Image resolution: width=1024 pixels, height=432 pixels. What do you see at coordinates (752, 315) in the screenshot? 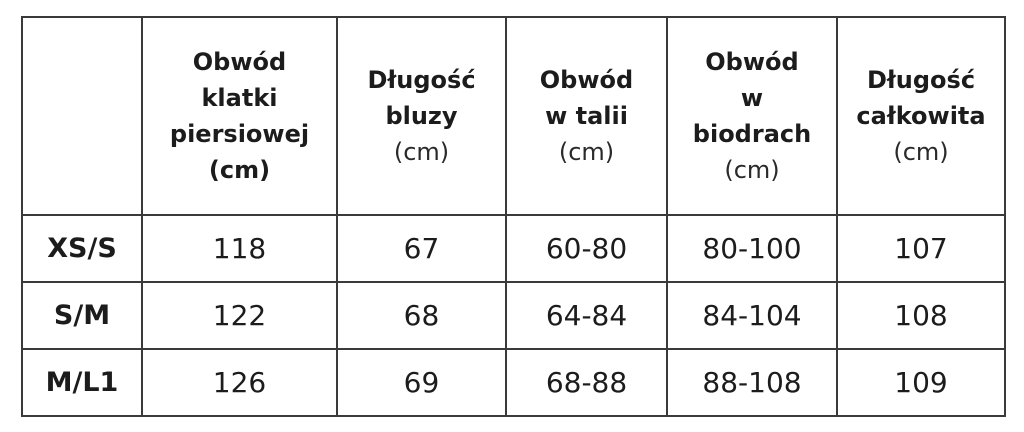
I see `table-cell: 84-104` at bounding box center [752, 315].